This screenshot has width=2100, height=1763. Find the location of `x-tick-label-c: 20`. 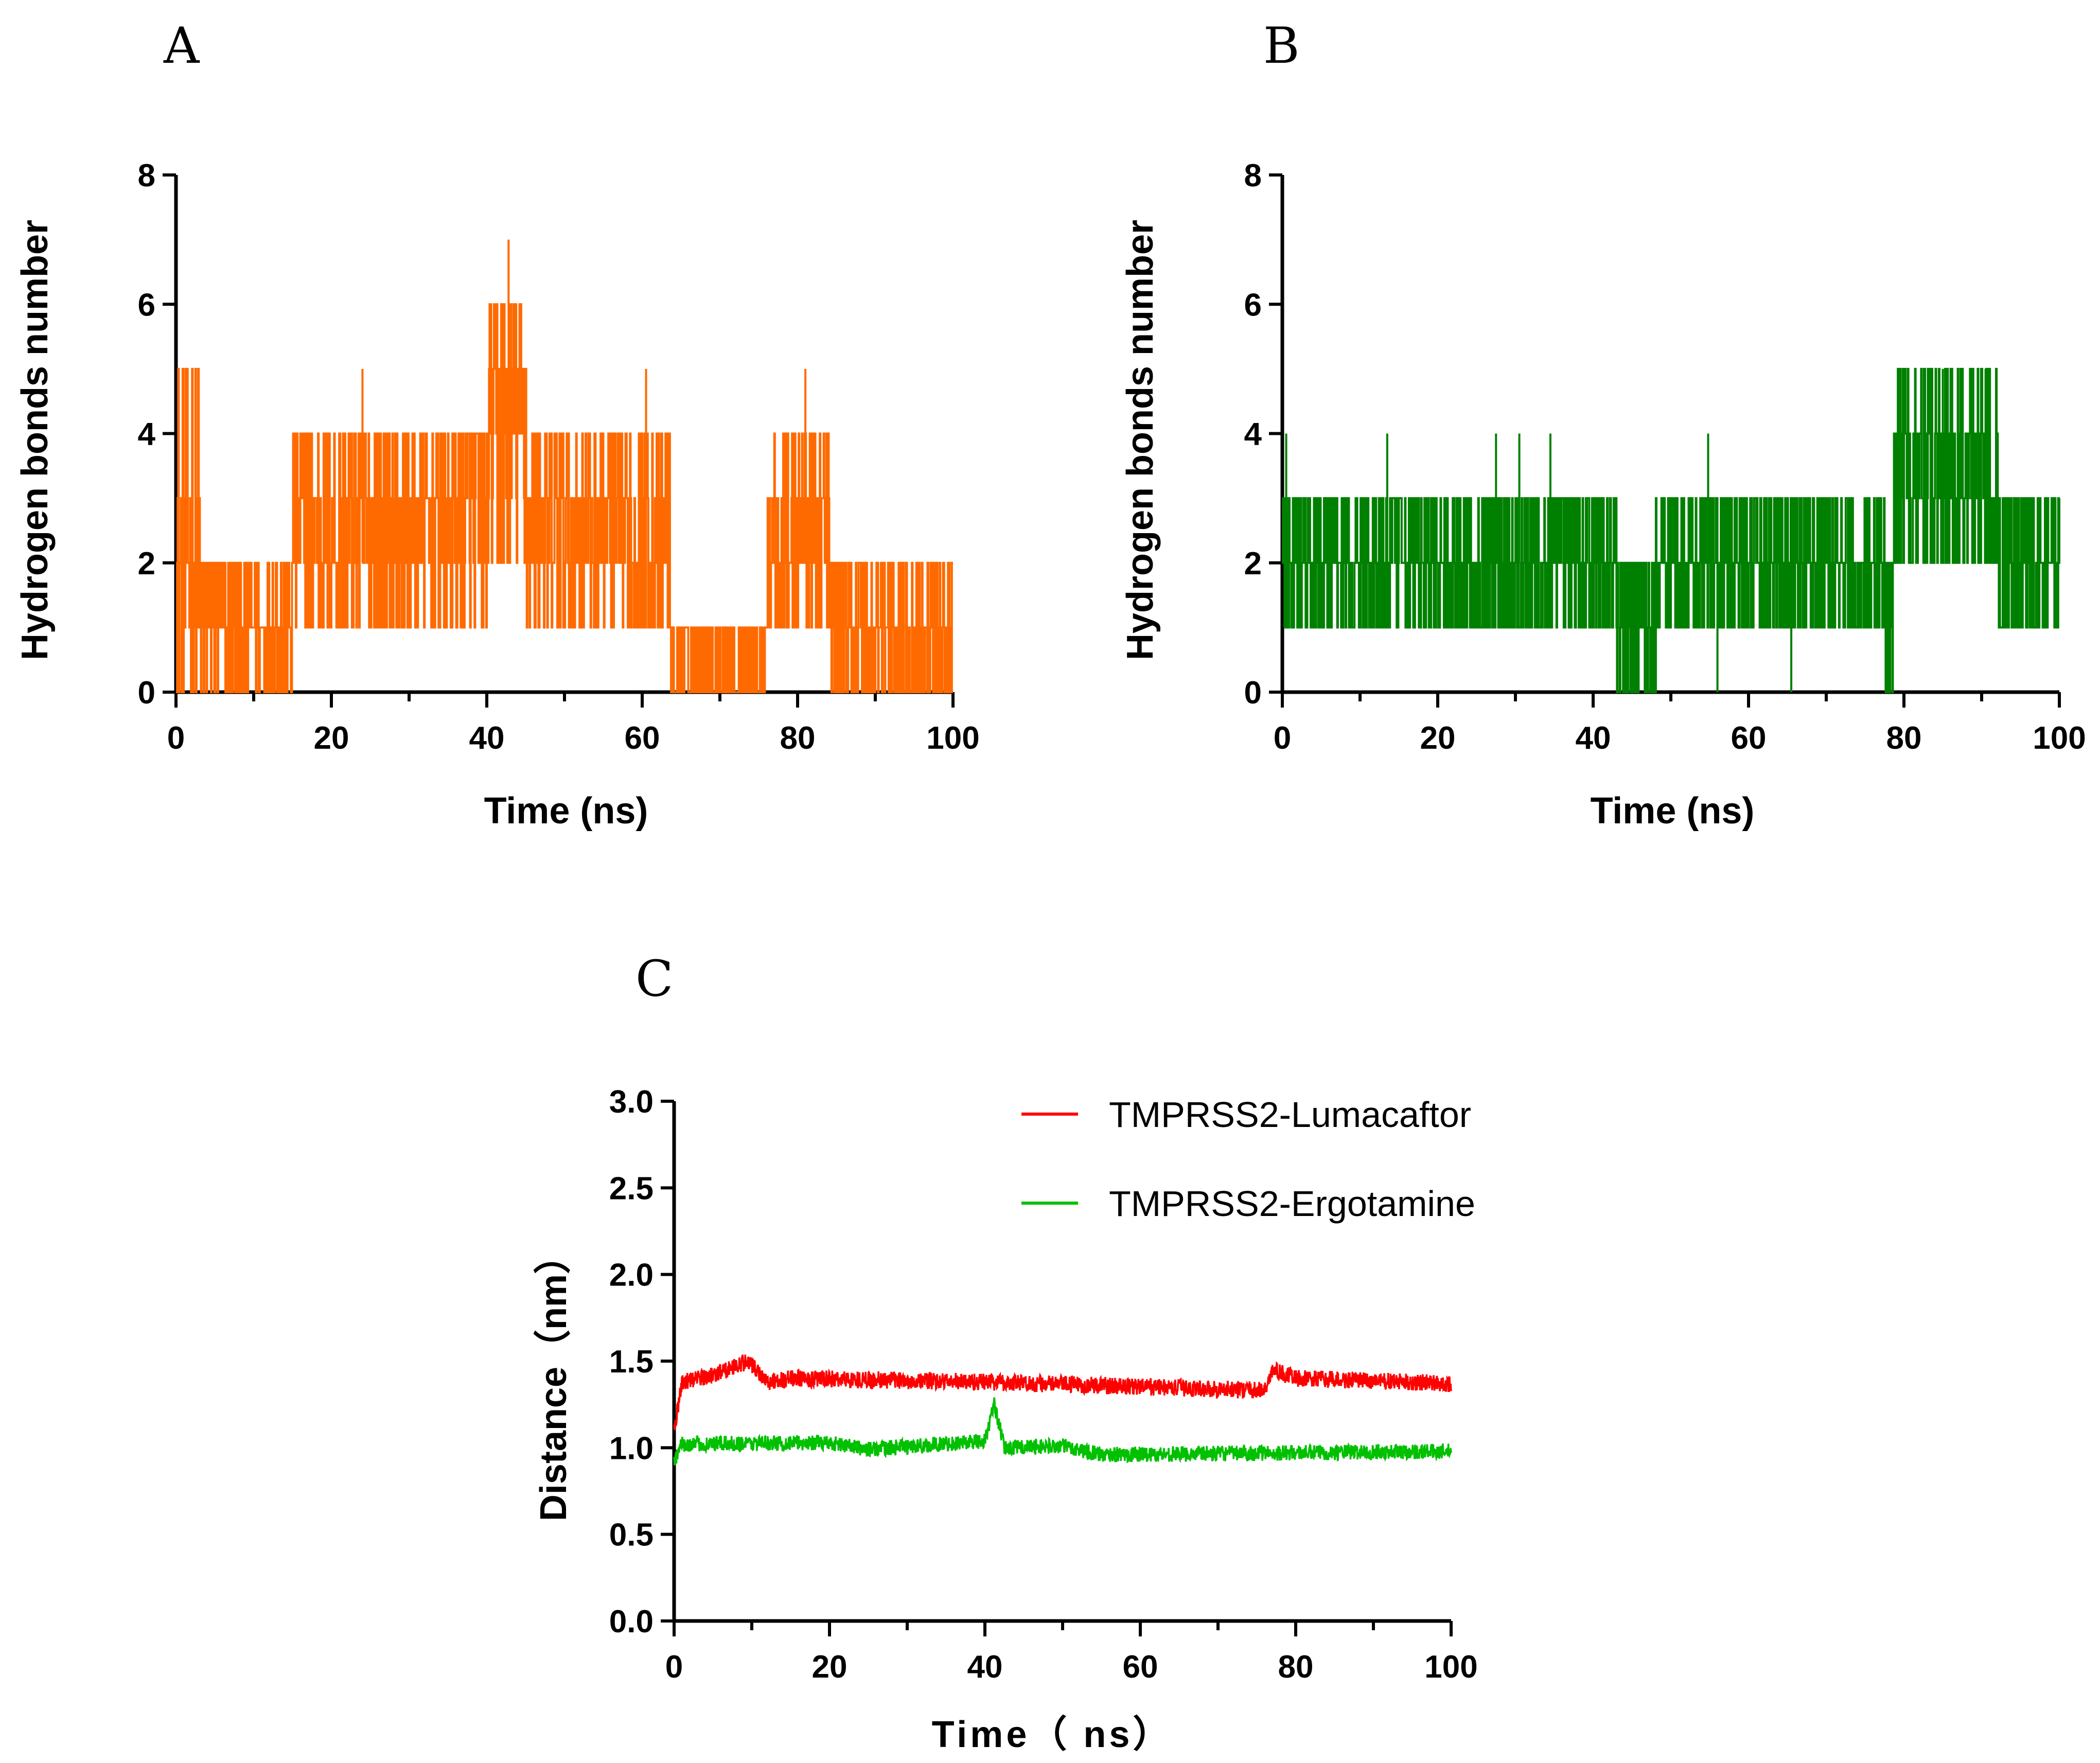

x-tick-label-c: 20 is located at coordinates (830, 1667).